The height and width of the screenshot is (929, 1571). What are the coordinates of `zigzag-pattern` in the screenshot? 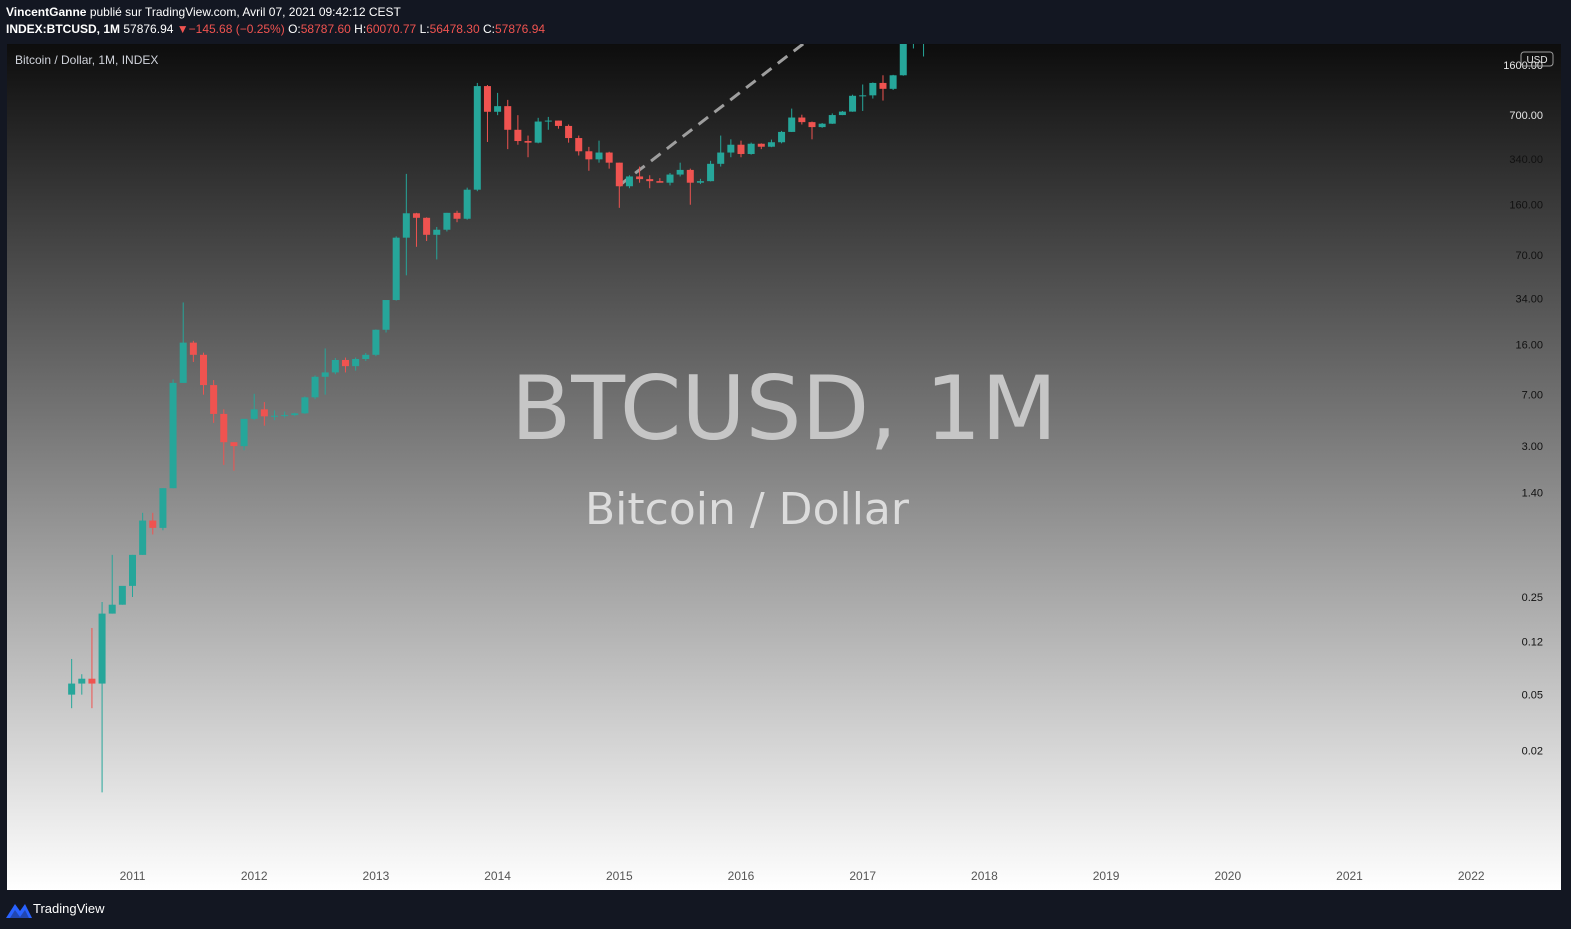 It's located at (712, 115).